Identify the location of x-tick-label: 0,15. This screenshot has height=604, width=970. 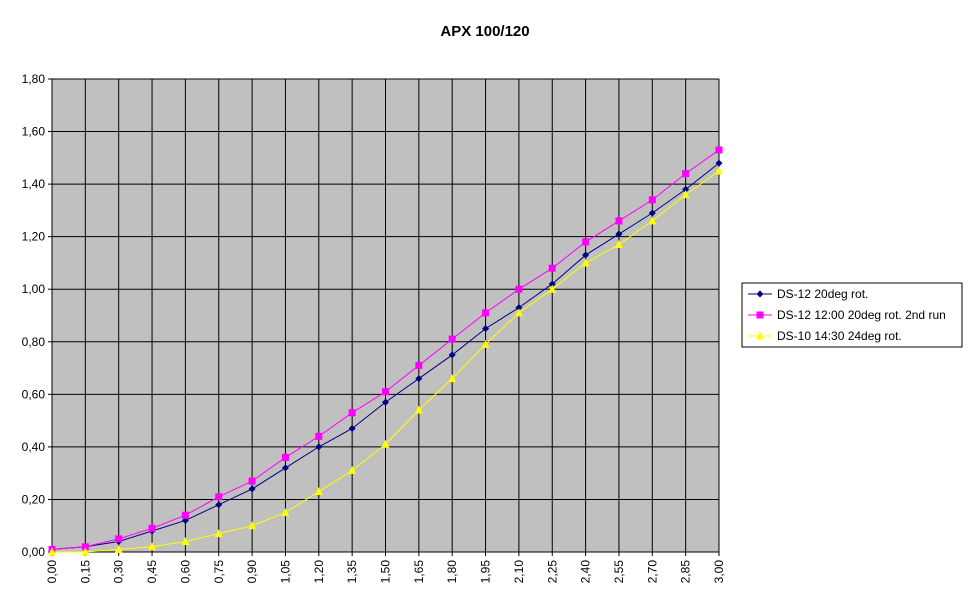
(85, 572).